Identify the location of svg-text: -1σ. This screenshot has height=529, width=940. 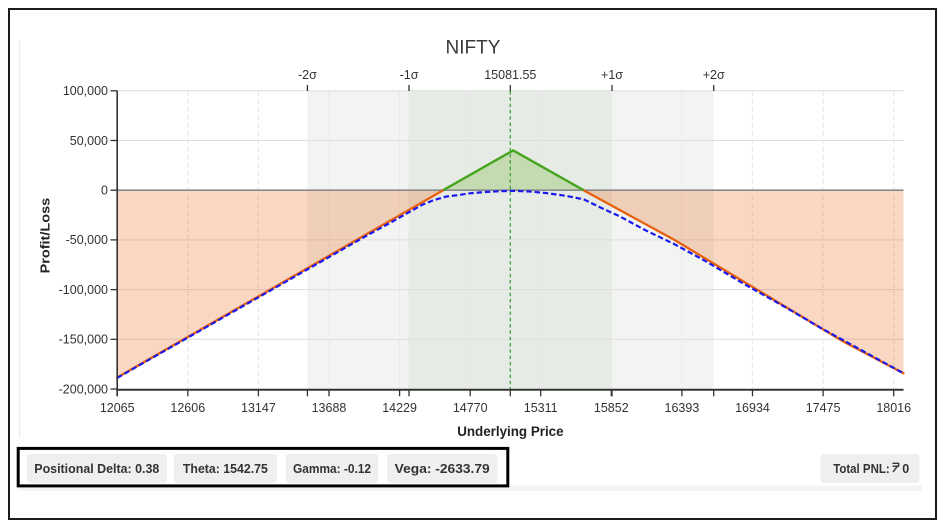
(409, 75).